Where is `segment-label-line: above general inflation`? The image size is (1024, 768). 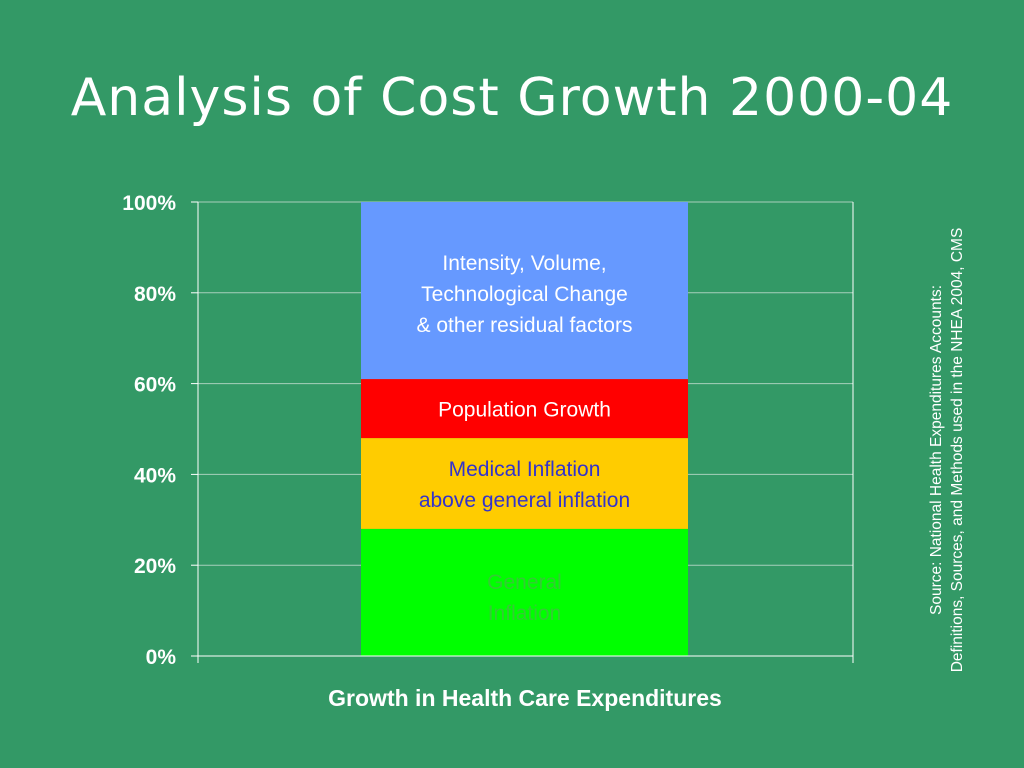
segment-label-line: above general inflation is located at coordinates (524, 500).